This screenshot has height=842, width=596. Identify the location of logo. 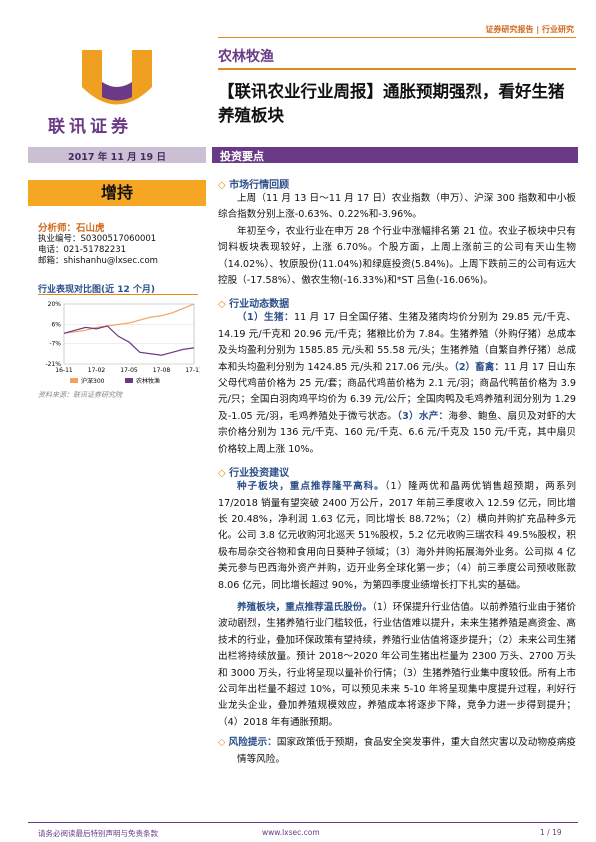
(117, 77).